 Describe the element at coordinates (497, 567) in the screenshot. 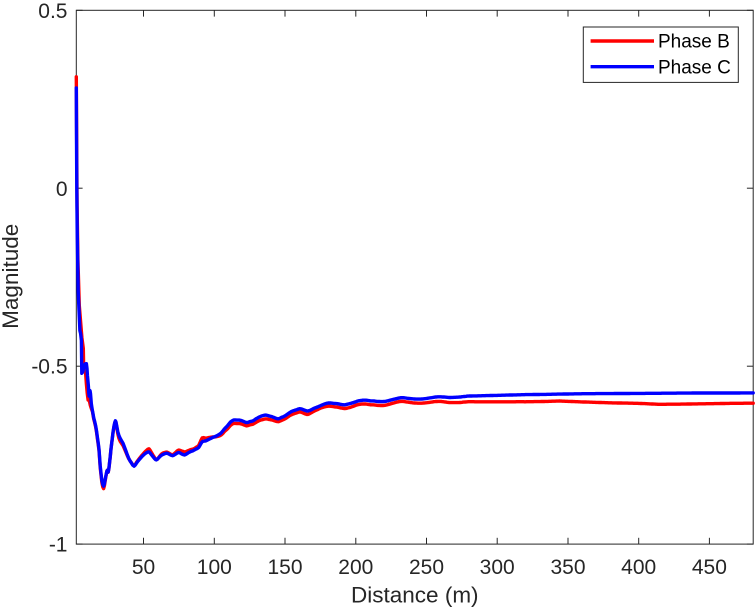

I see `svg-text: 300` at that location.